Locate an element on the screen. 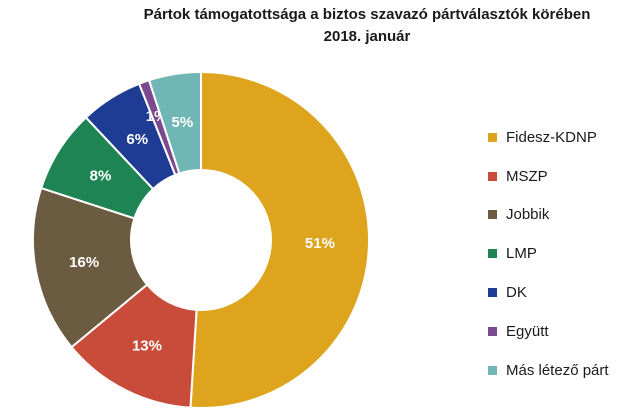 The width and height of the screenshot is (644, 412). legend-item: Fidesz-KDNP is located at coordinates (548, 137).